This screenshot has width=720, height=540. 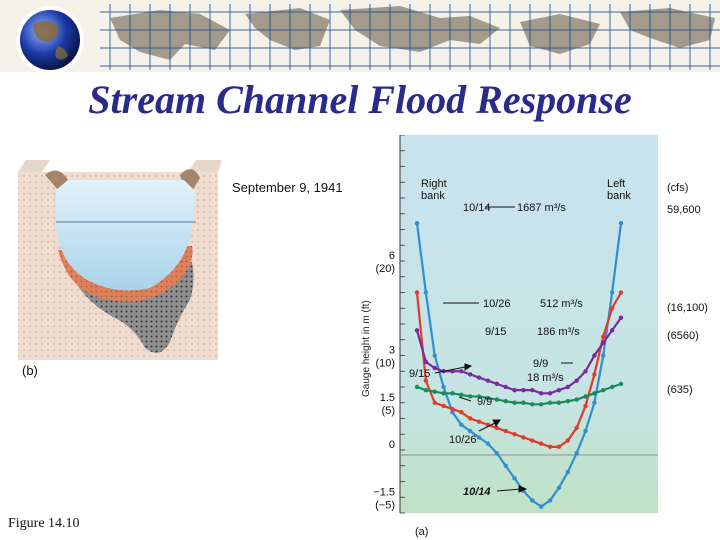 What do you see at coordinates (385, 269) in the screenshot?
I see `y-tick-label-ft: (20)` at bounding box center [385, 269].